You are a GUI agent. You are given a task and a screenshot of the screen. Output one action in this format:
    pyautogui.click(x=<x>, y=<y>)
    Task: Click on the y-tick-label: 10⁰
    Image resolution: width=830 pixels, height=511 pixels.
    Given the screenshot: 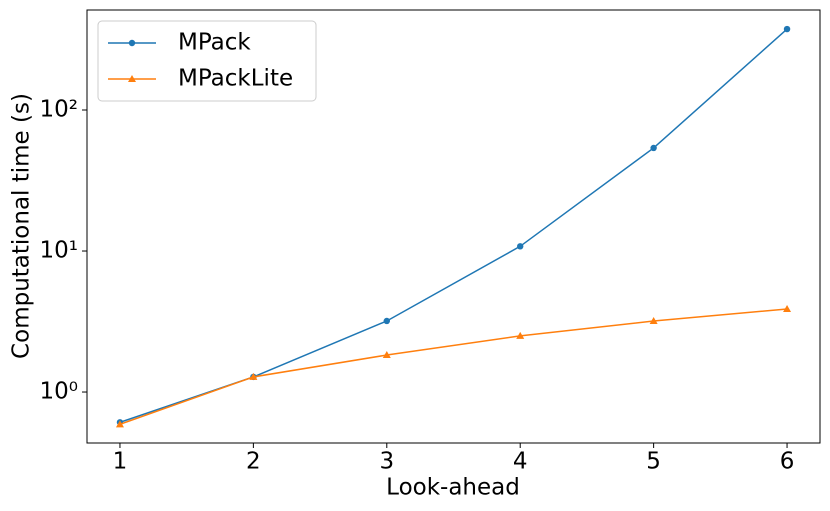 What is the action you would take?
    pyautogui.click(x=59, y=392)
    